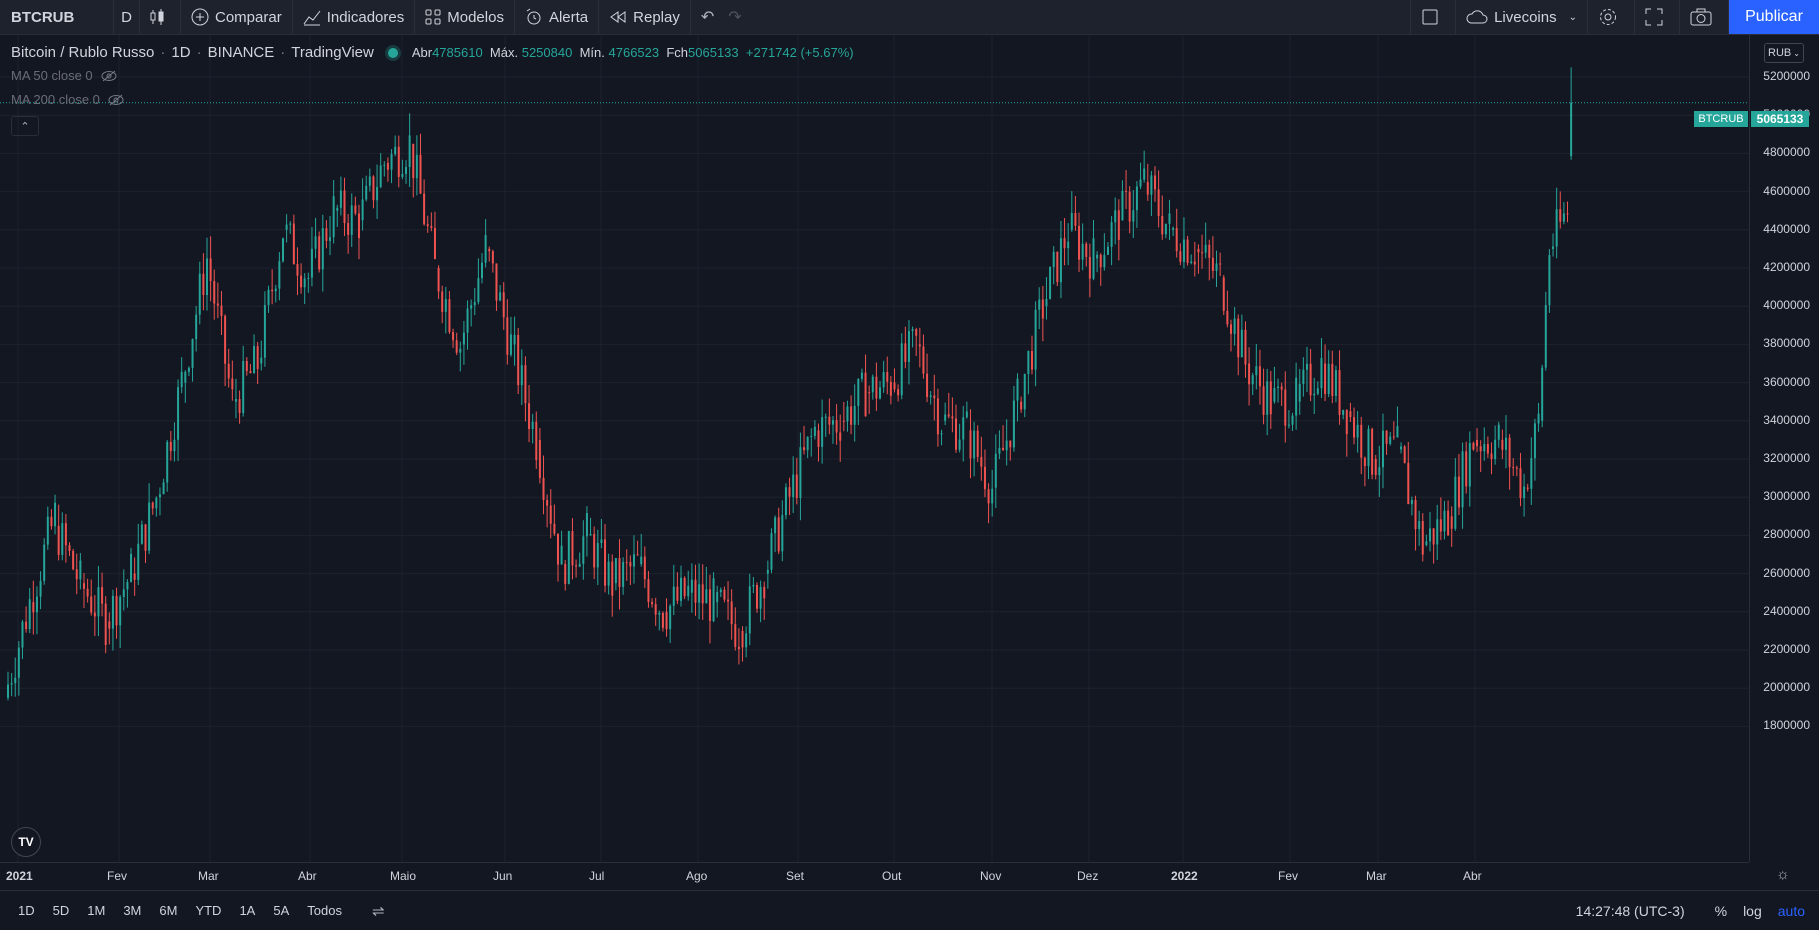 Image resolution: width=1819 pixels, height=930 pixels. Describe the element at coordinates (713, 52) in the screenshot. I see `close-value: 5065133` at that location.